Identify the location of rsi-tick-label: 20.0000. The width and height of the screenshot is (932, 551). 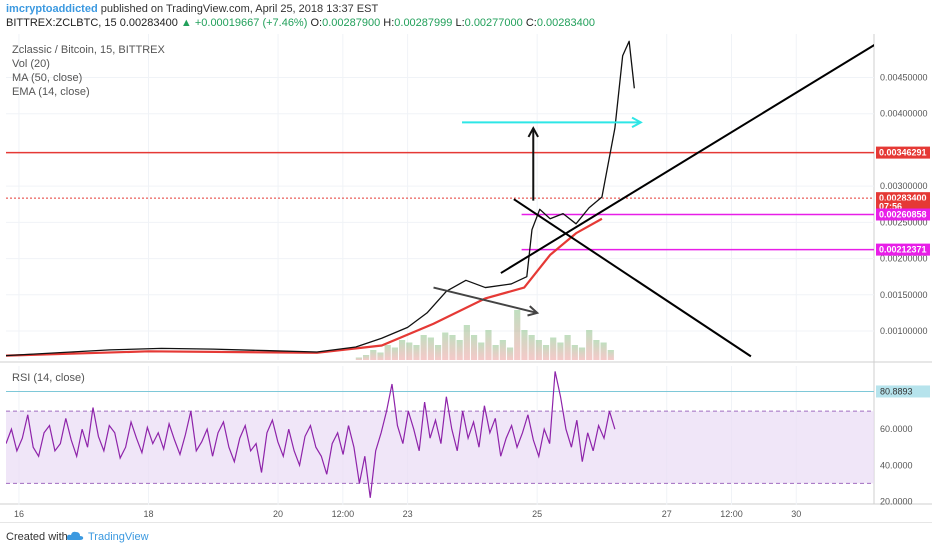
(896, 501).